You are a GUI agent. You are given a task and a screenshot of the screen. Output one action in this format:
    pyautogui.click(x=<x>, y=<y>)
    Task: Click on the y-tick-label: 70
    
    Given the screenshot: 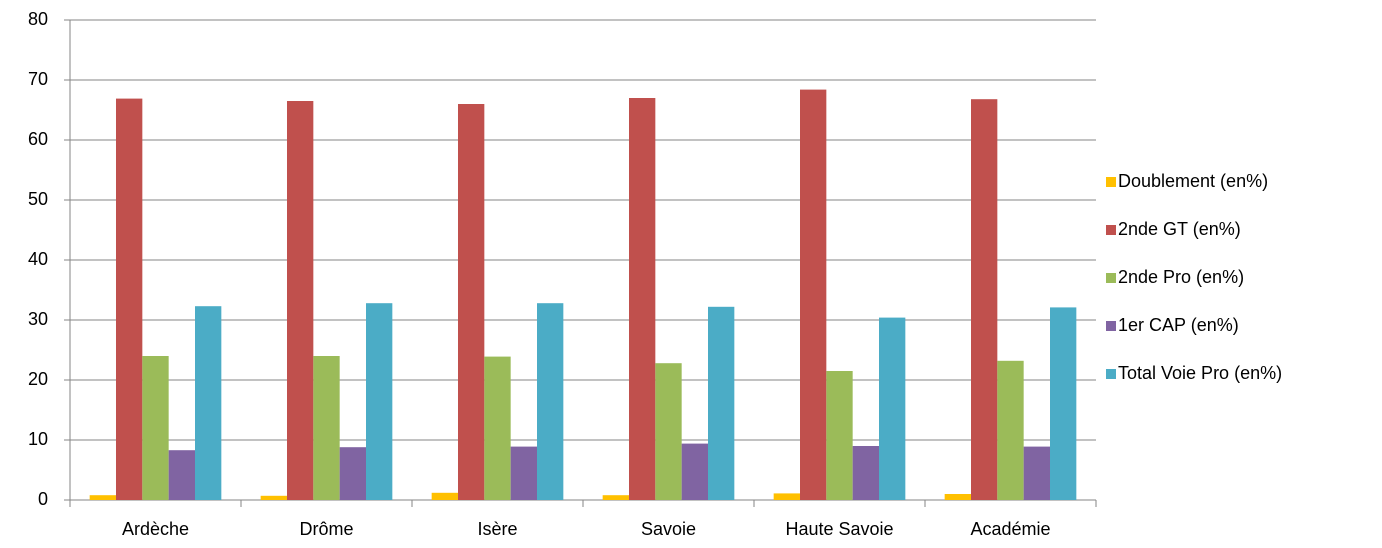 What is the action you would take?
    pyautogui.click(x=38, y=79)
    